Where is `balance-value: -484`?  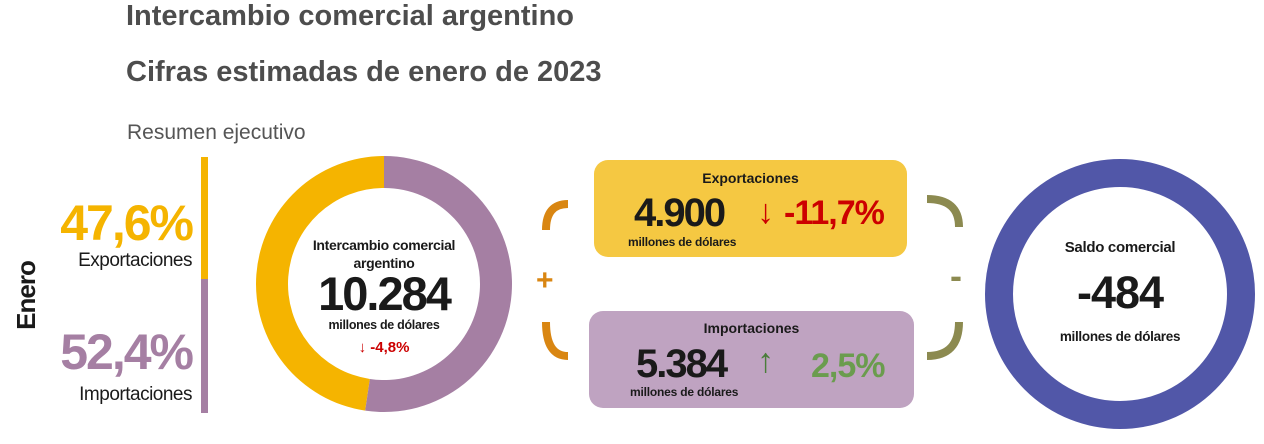
balance-value: -484 is located at coordinates (1120, 292).